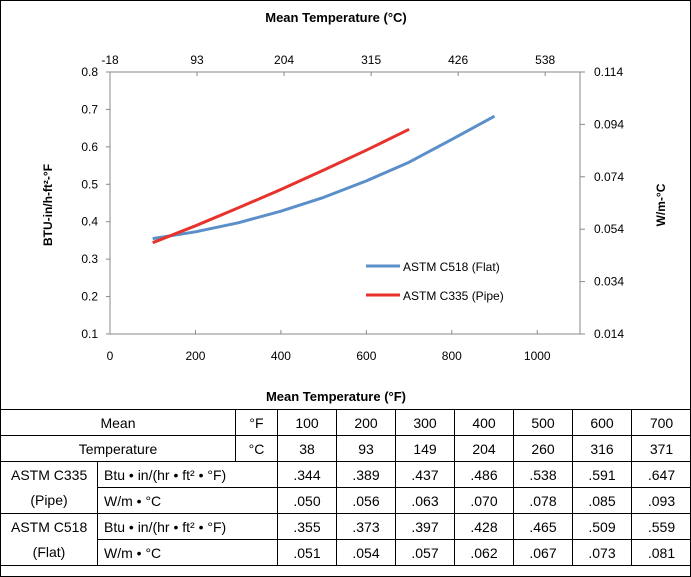  I want to click on value-cell: .051, so click(307, 552).